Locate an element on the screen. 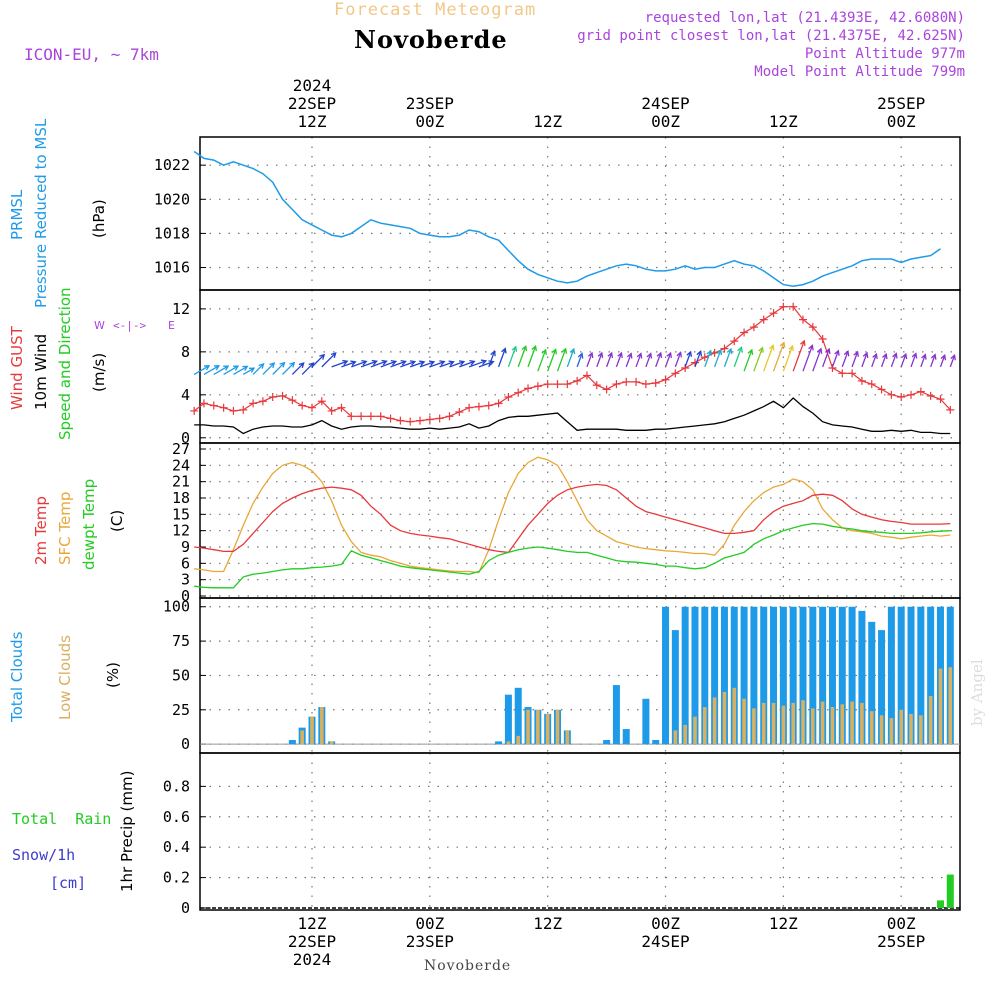 The width and height of the screenshot is (1000, 1000). ytick-label: 0.8 is located at coordinates (176, 786).